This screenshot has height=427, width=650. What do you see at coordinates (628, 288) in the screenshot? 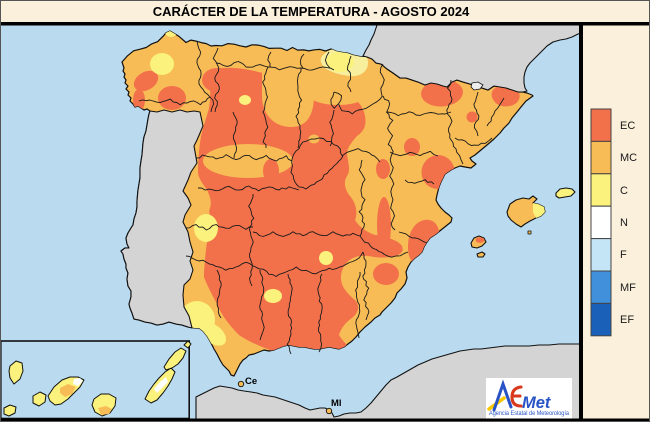
I see `svg-text: MF` at bounding box center [628, 288].